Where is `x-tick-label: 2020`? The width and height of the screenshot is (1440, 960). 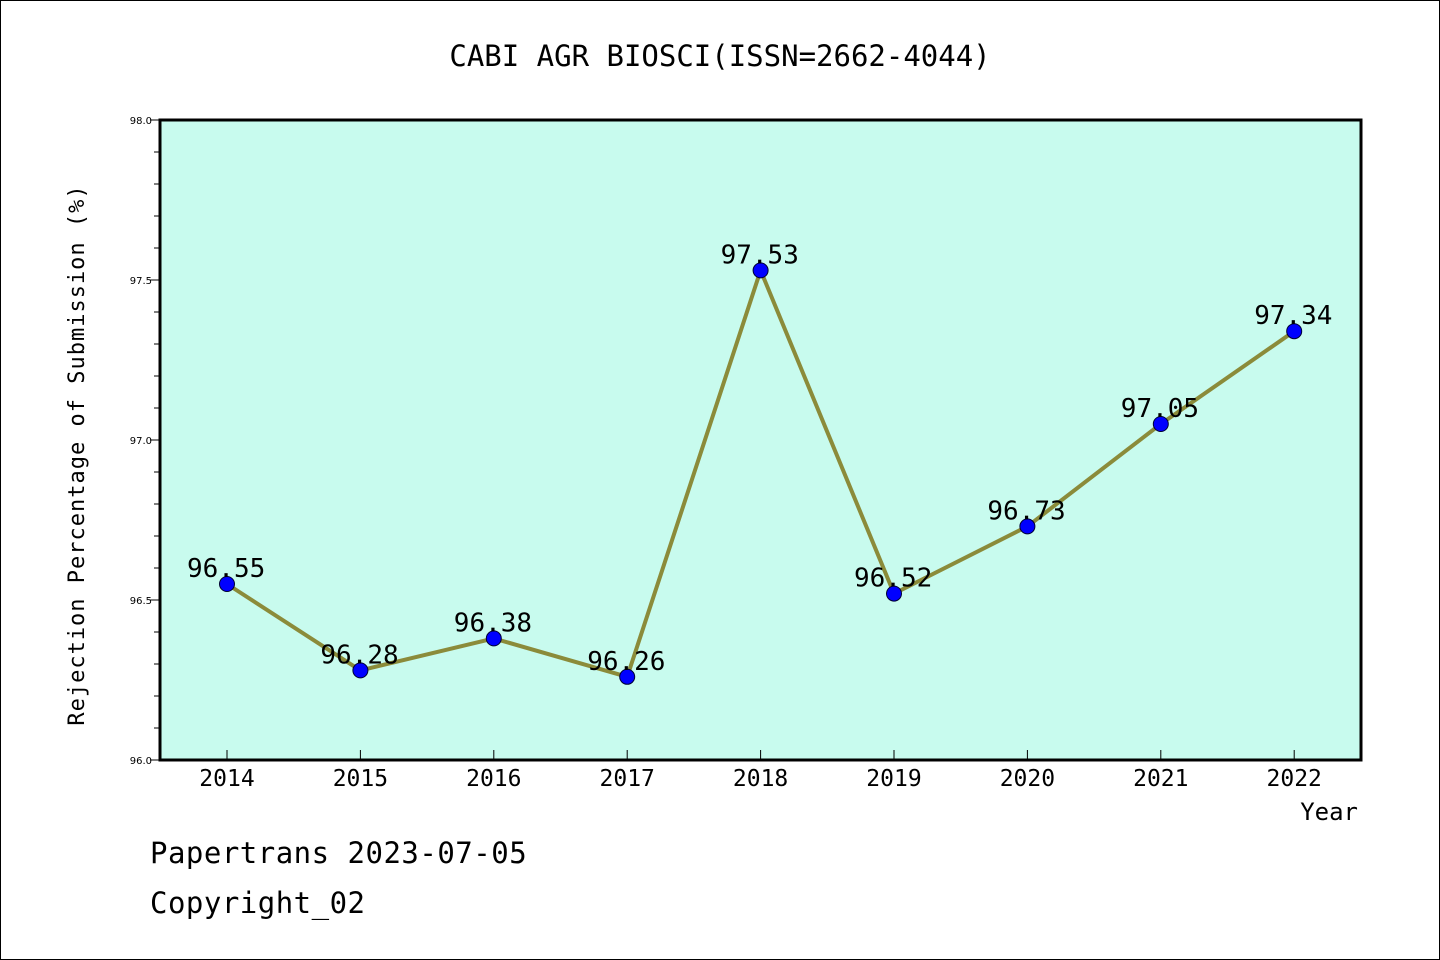 x-tick-label: 2020 is located at coordinates (1027, 779).